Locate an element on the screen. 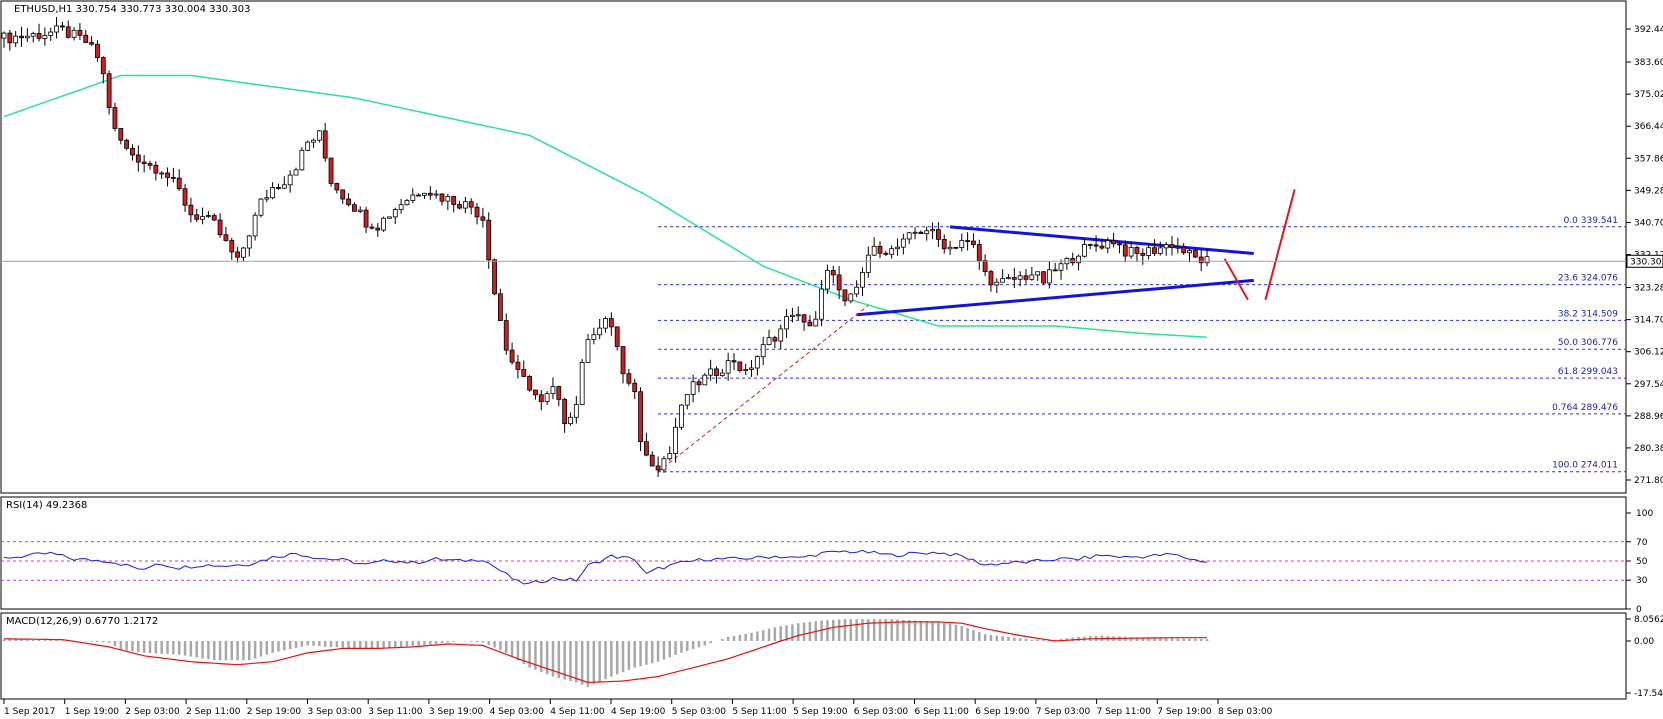 Image resolution: width=1663 pixels, height=719 pixels. macd-panel-border is located at coordinates (813, 656).